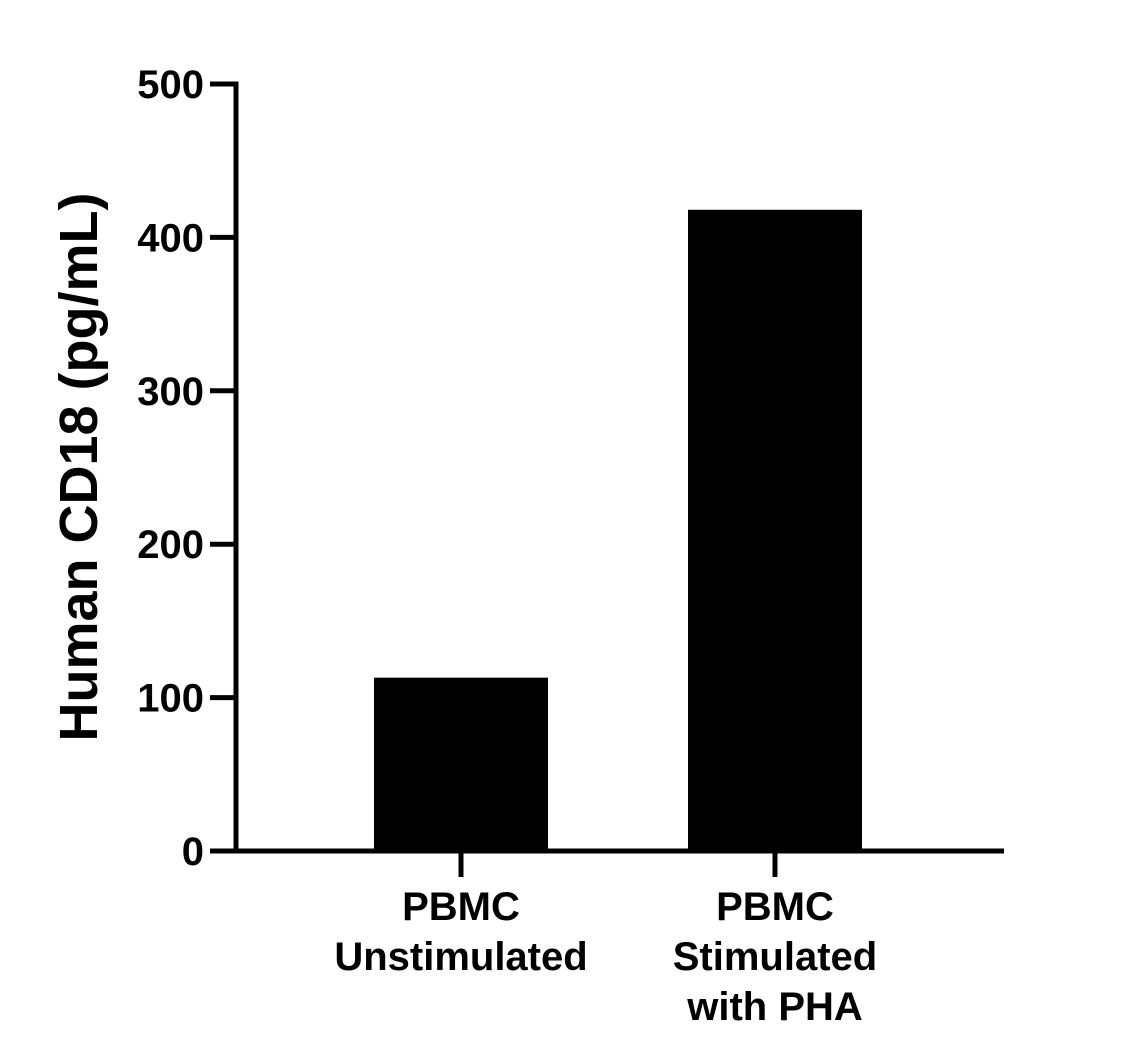  I want to click on y-tick-label: 300, so click(170, 392).